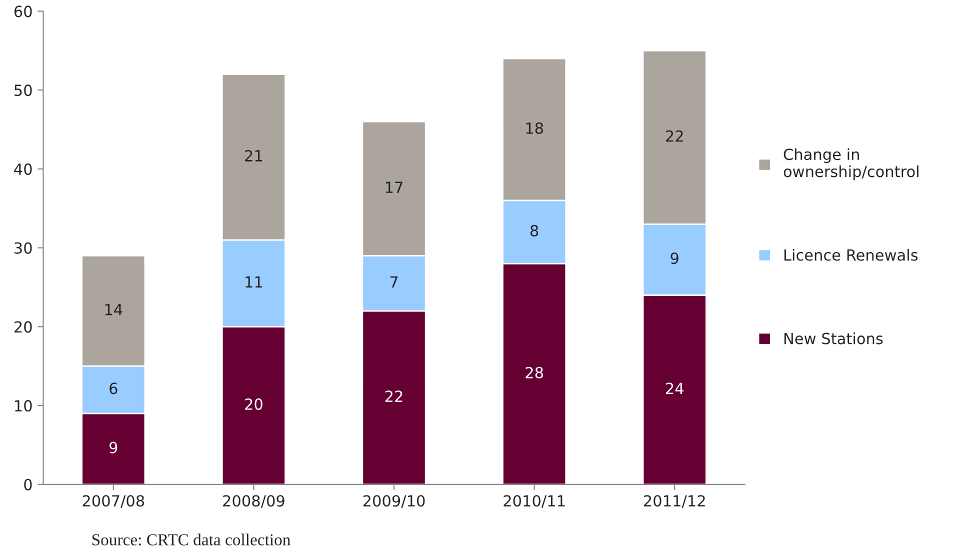 The height and width of the screenshot is (560, 961). I want to click on legend-label: Licence Renewals, so click(851, 254).